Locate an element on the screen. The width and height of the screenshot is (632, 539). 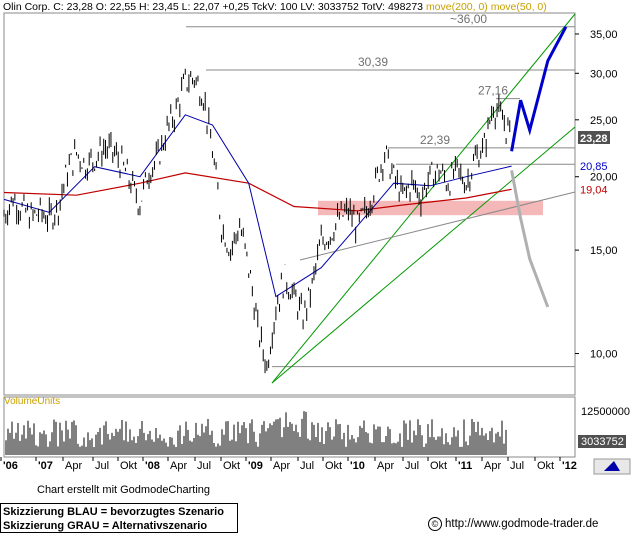
blue-scenario is located at coordinates (539, 89).